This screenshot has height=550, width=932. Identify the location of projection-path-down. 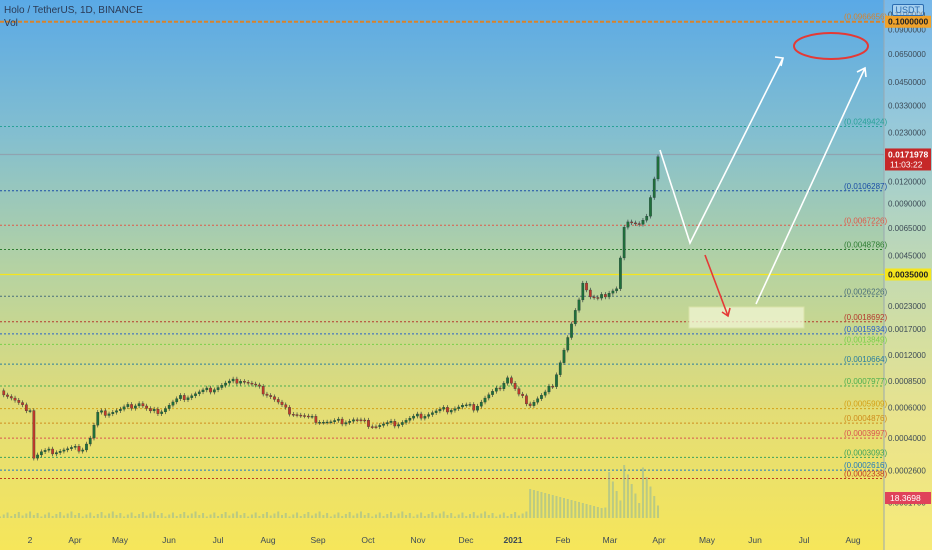
(716, 285).